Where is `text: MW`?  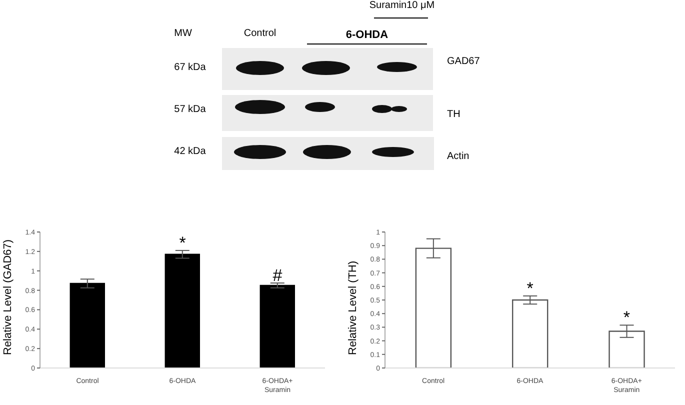
text: MW is located at coordinates (183, 33).